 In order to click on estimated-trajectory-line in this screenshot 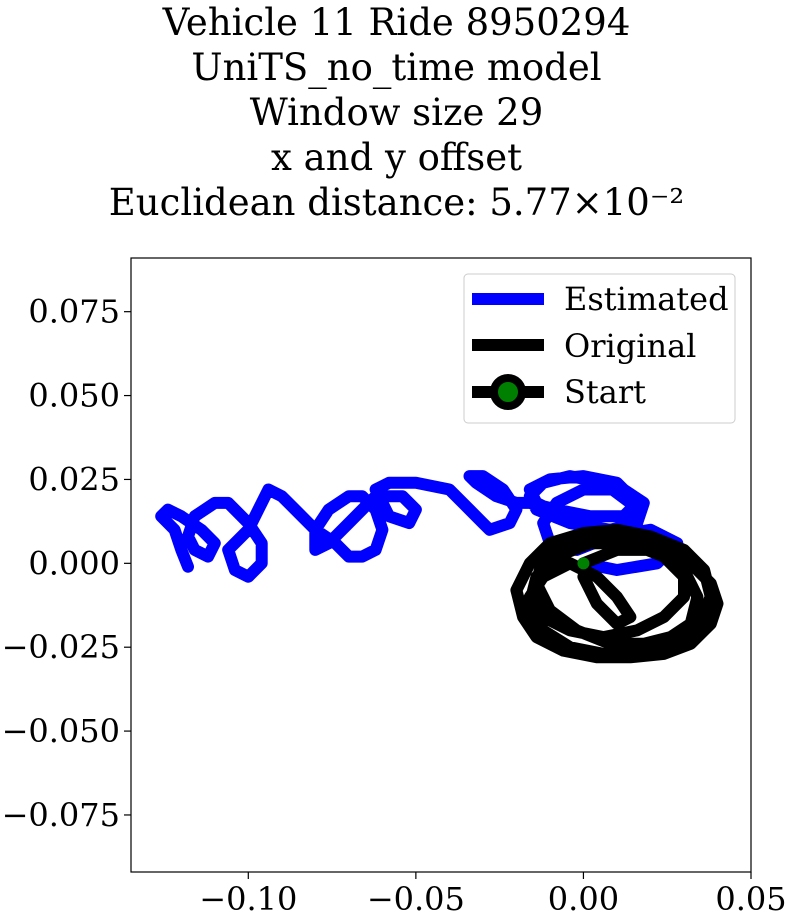, I will do `click(419, 526)`.